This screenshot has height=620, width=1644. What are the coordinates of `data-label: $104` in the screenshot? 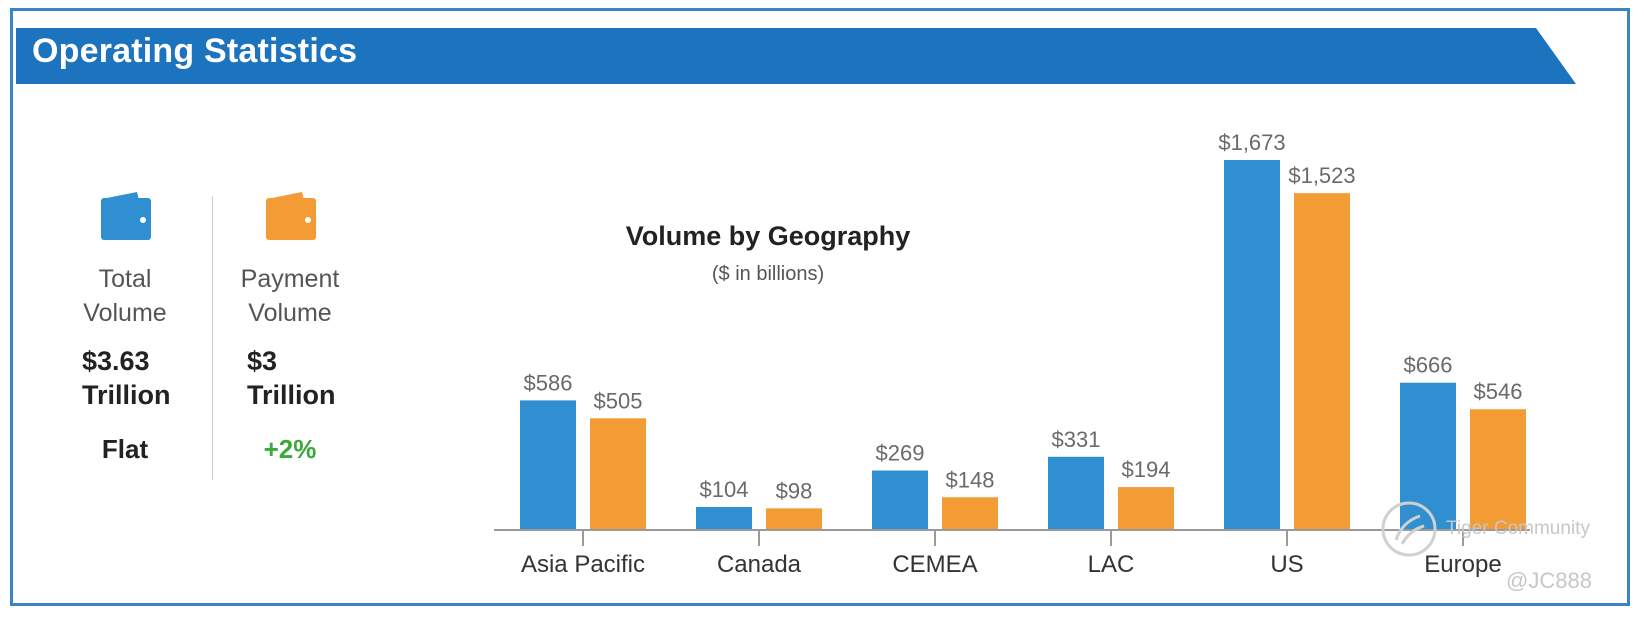 It's located at (724, 489).